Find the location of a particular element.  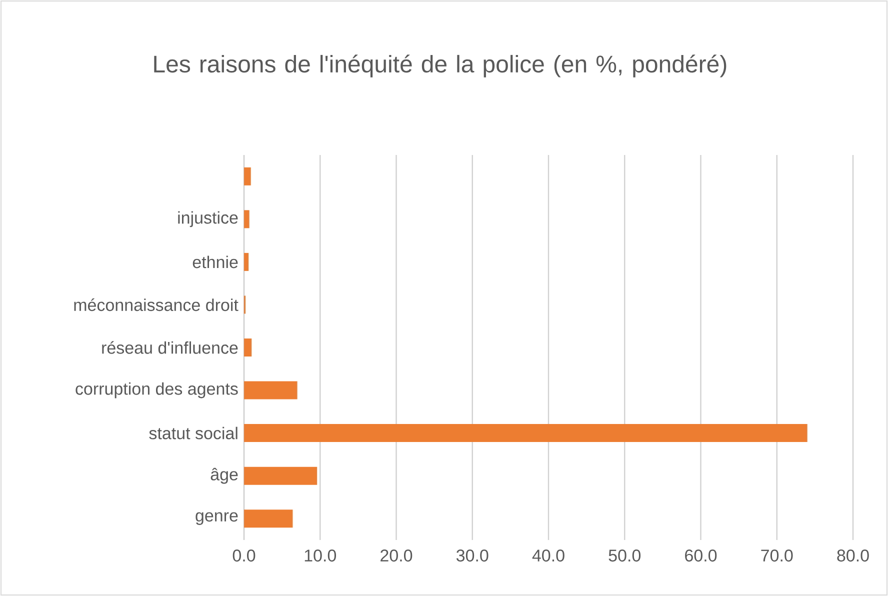

x-tick-label: 30.0 is located at coordinates (472, 556).